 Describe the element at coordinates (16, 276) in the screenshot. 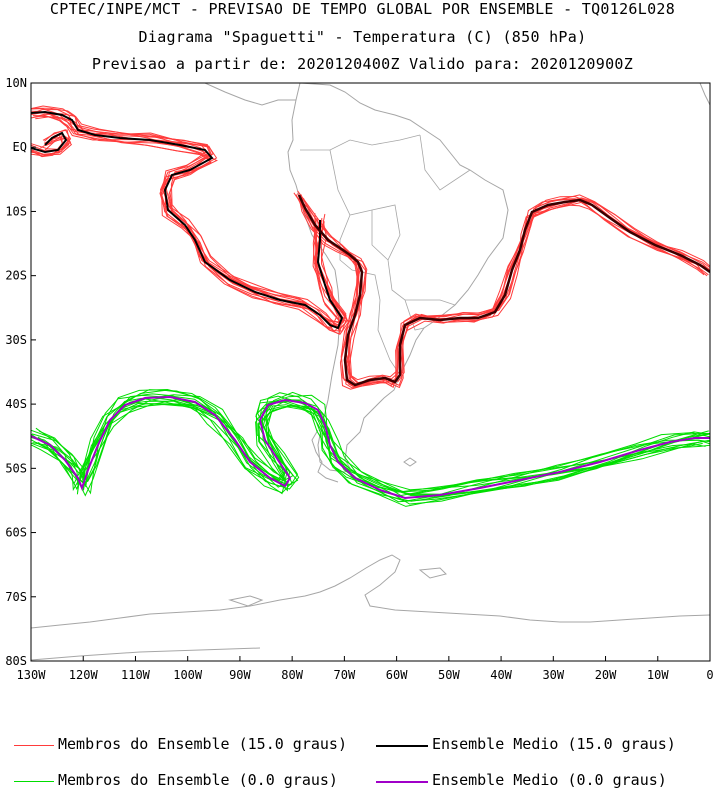

I see `lat-tick-label: 20S` at that location.